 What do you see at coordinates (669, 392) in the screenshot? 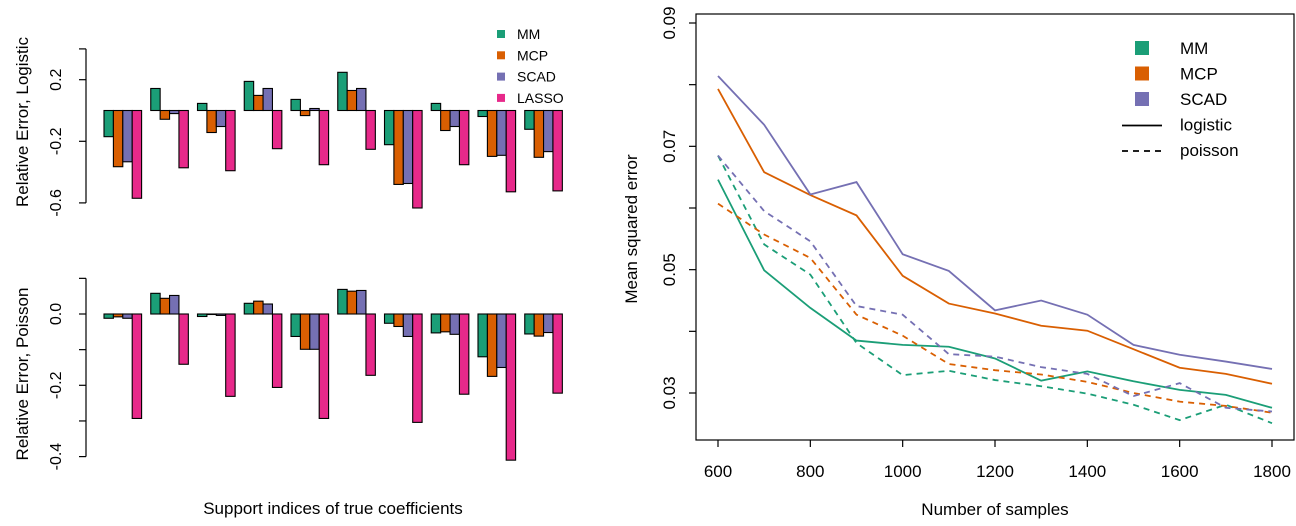
I see `y-tick-label: 0.03` at bounding box center [669, 392].